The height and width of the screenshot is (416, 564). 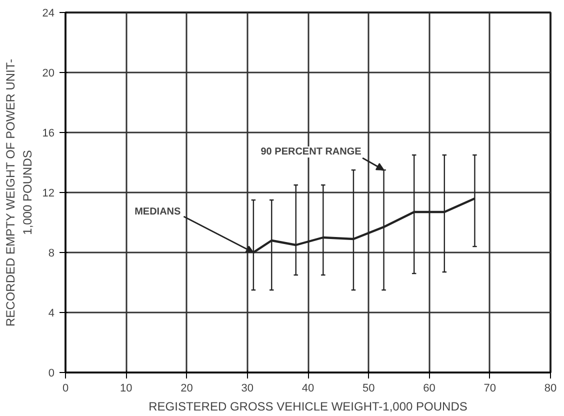 I want to click on x-tick-label: 30, so click(x=247, y=388).